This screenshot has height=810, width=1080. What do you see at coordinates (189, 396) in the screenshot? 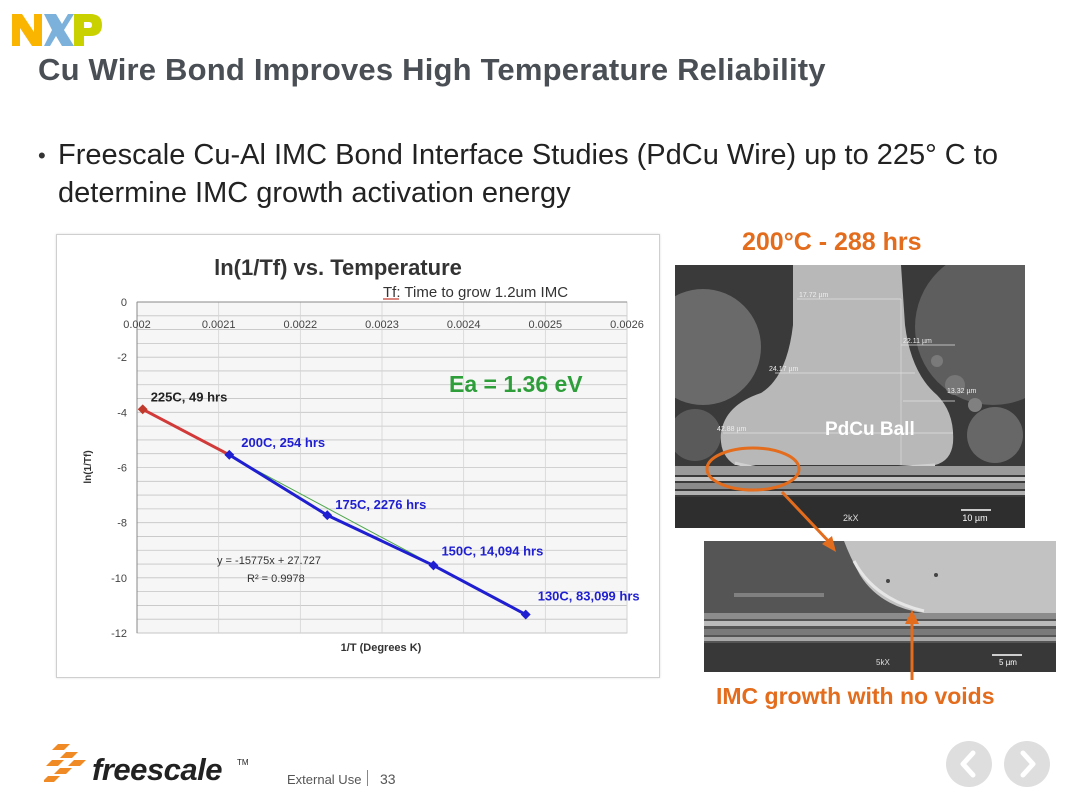
I see `data-point-label: 225C, 49 hrs` at bounding box center [189, 396].